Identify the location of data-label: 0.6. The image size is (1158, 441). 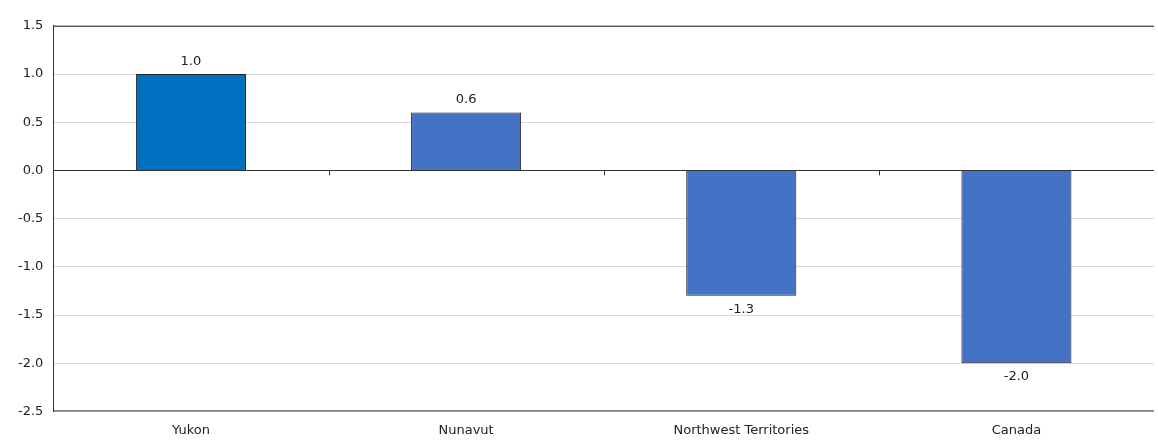
(466, 99).